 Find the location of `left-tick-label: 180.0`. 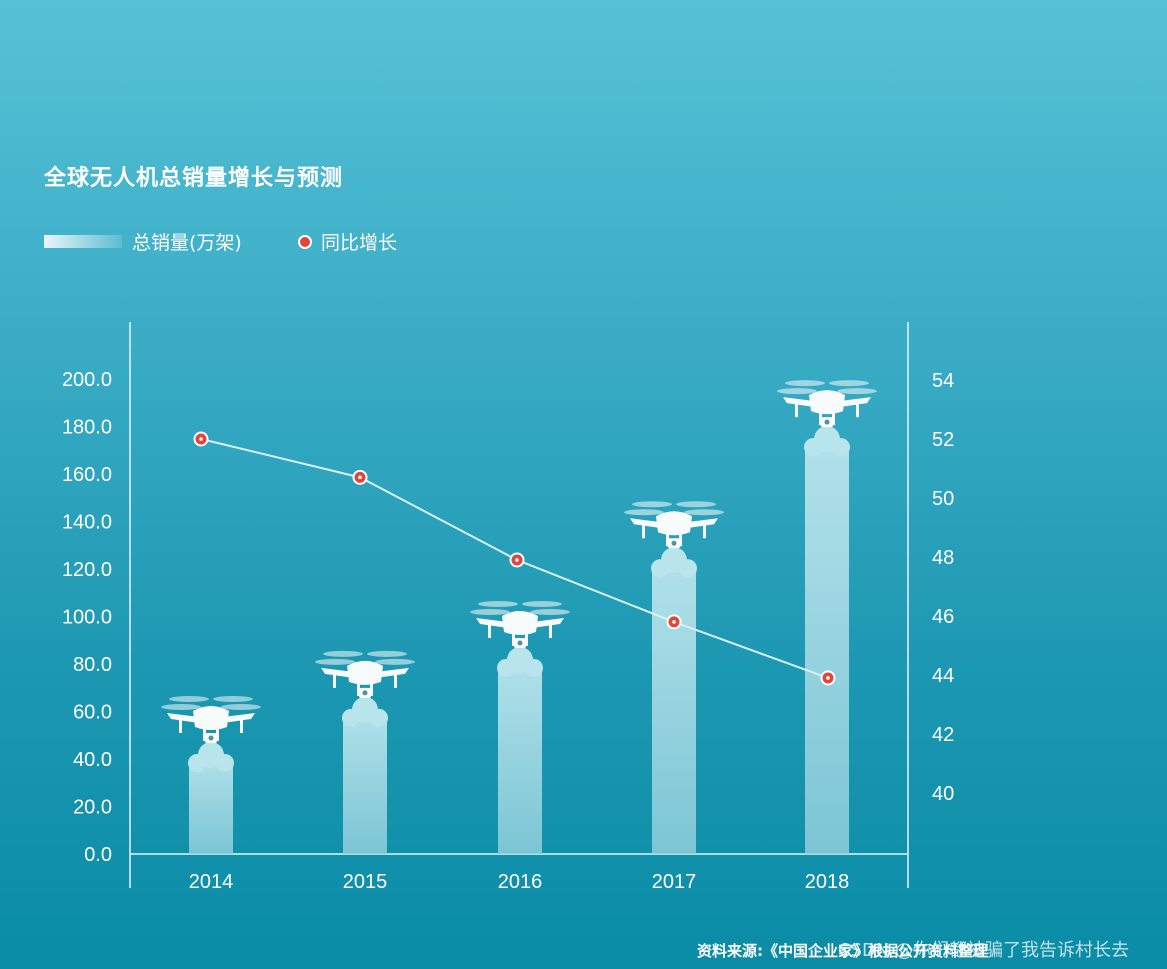

left-tick-label: 180.0 is located at coordinates (87, 428).